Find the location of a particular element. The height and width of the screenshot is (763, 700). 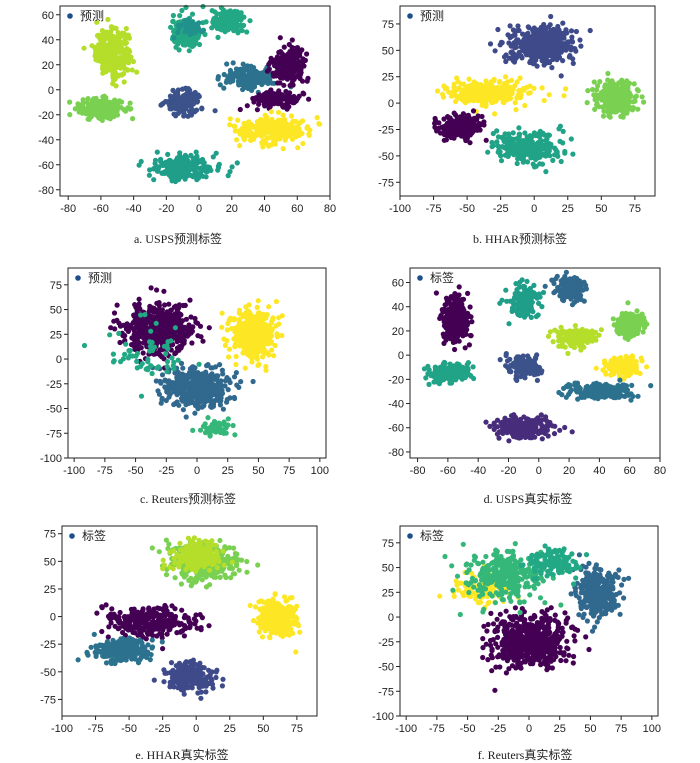

legend-label: 预测 is located at coordinates (92, 16).